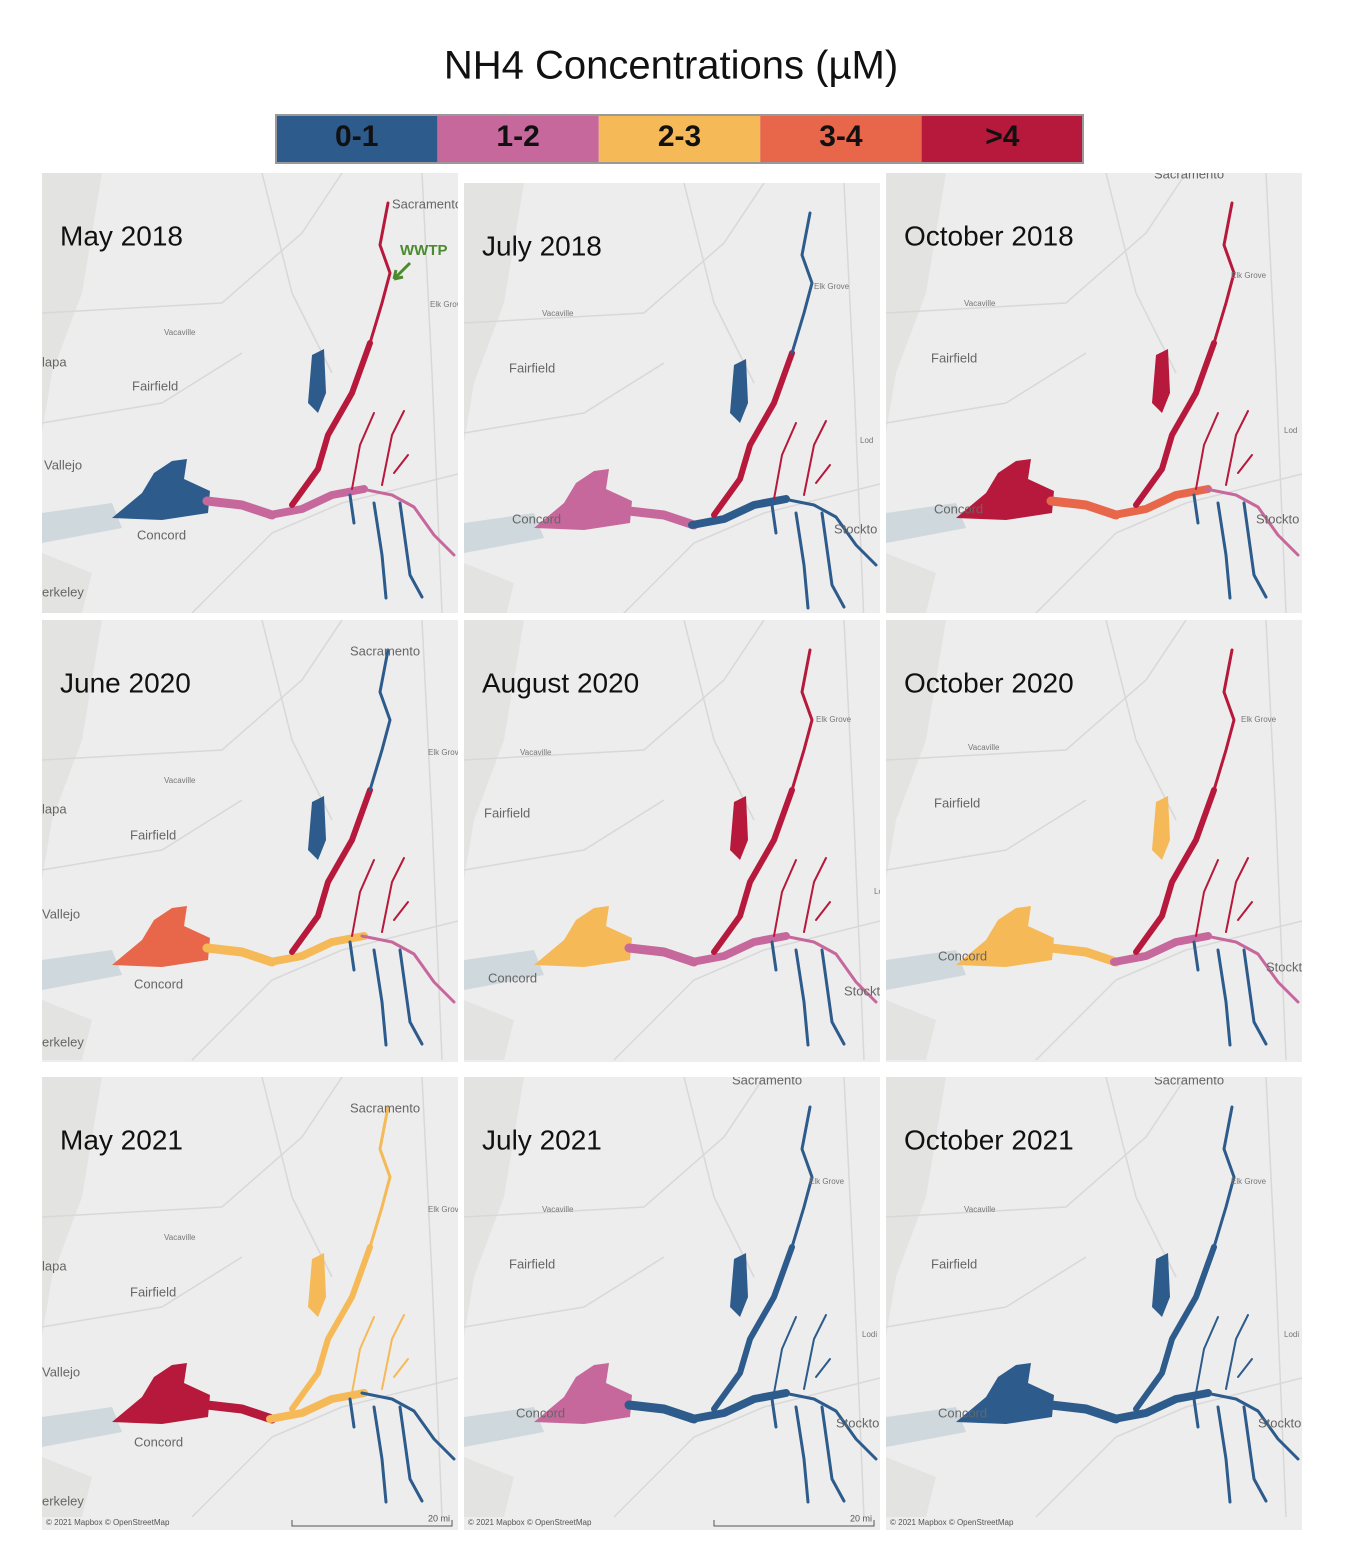  What do you see at coordinates (542, 1139) in the screenshot?
I see `panel-title: July 2021` at bounding box center [542, 1139].